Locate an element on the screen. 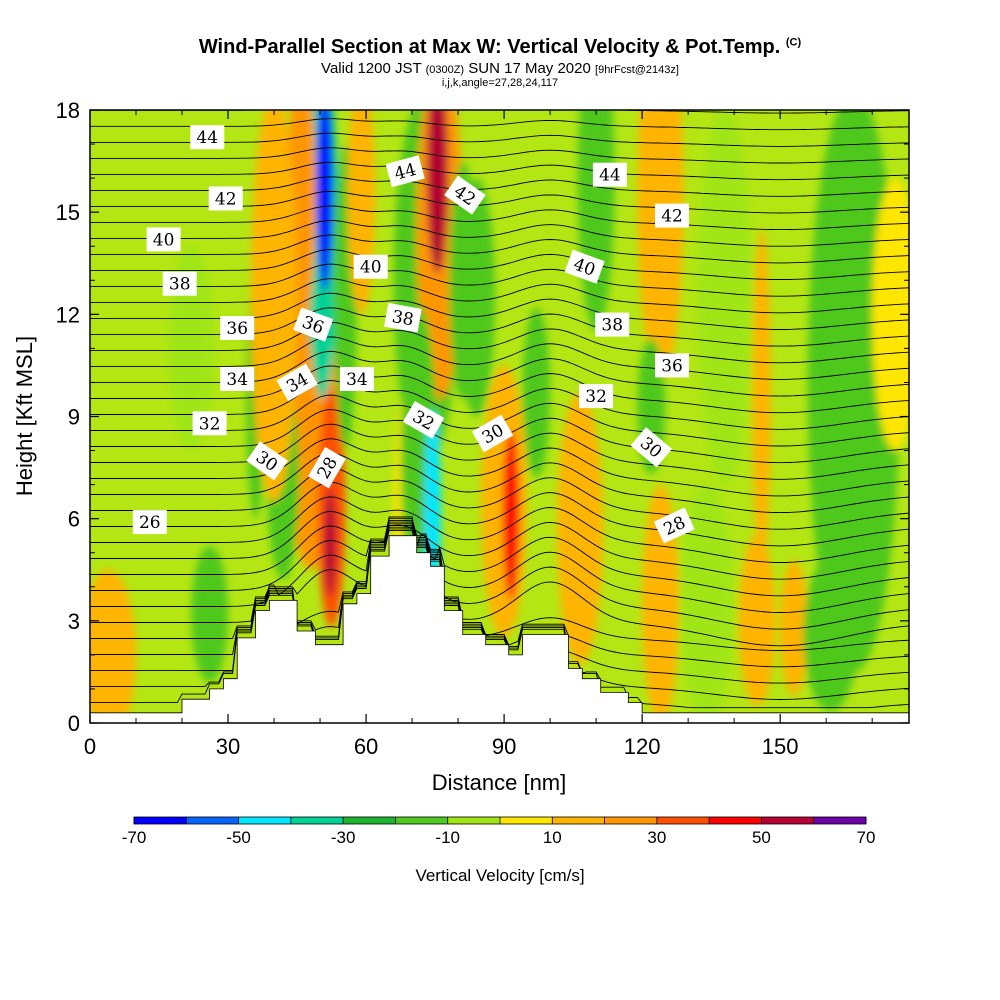 The width and height of the screenshot is (1000, 1000). contour-label: 26 is located at coordinates (149, 522).